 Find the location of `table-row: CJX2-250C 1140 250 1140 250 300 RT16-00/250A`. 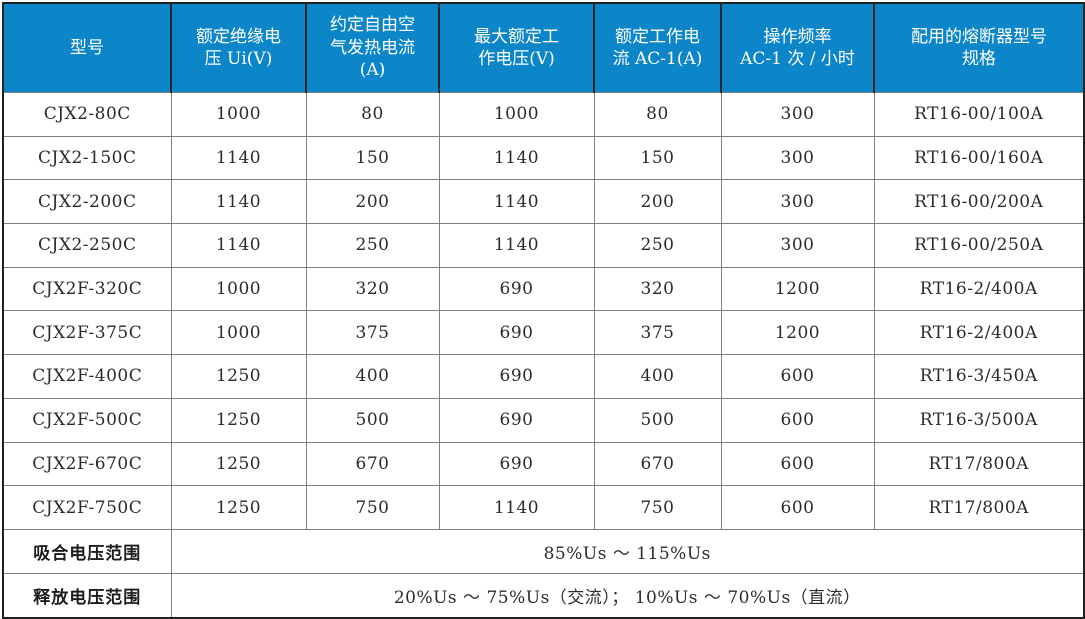

table-row: CJX2-250C 1140 250 1140 250 300 RT16-00/250A is located at coordinates (543, 245).